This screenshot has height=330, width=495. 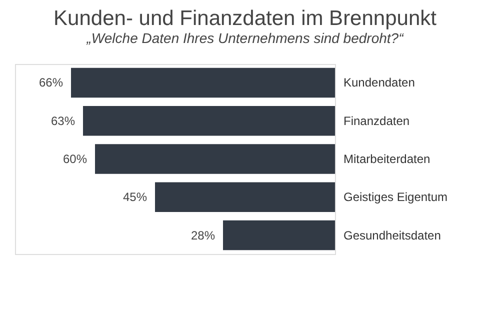 What do you see at coordinates (377, 121) in the screenshot?
I see `y-tick-label: Finanzdaten` at bounding box center [377, 121].